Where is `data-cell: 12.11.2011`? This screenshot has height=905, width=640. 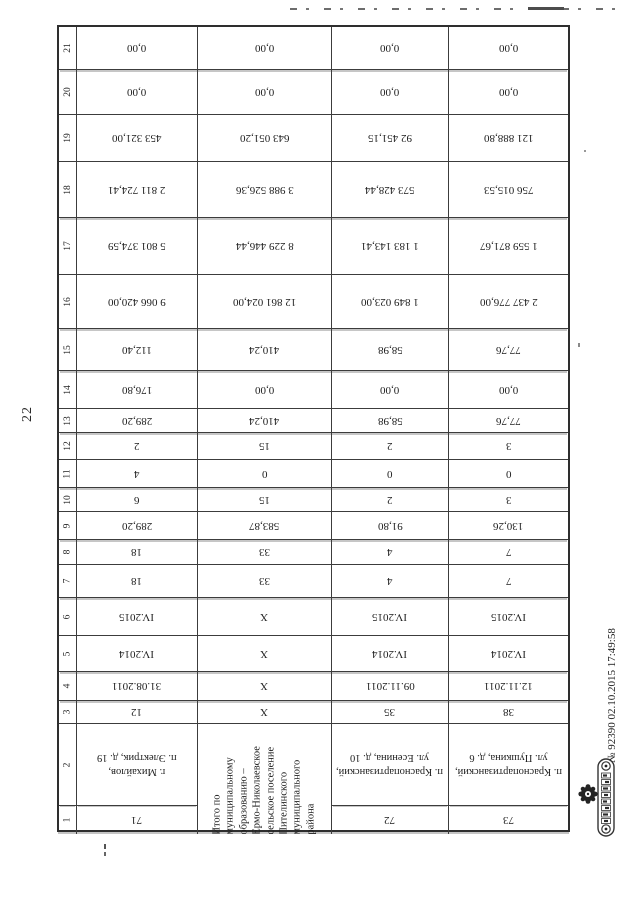
data-cell: 12.11.2011 is located at coordinates (508, 686).